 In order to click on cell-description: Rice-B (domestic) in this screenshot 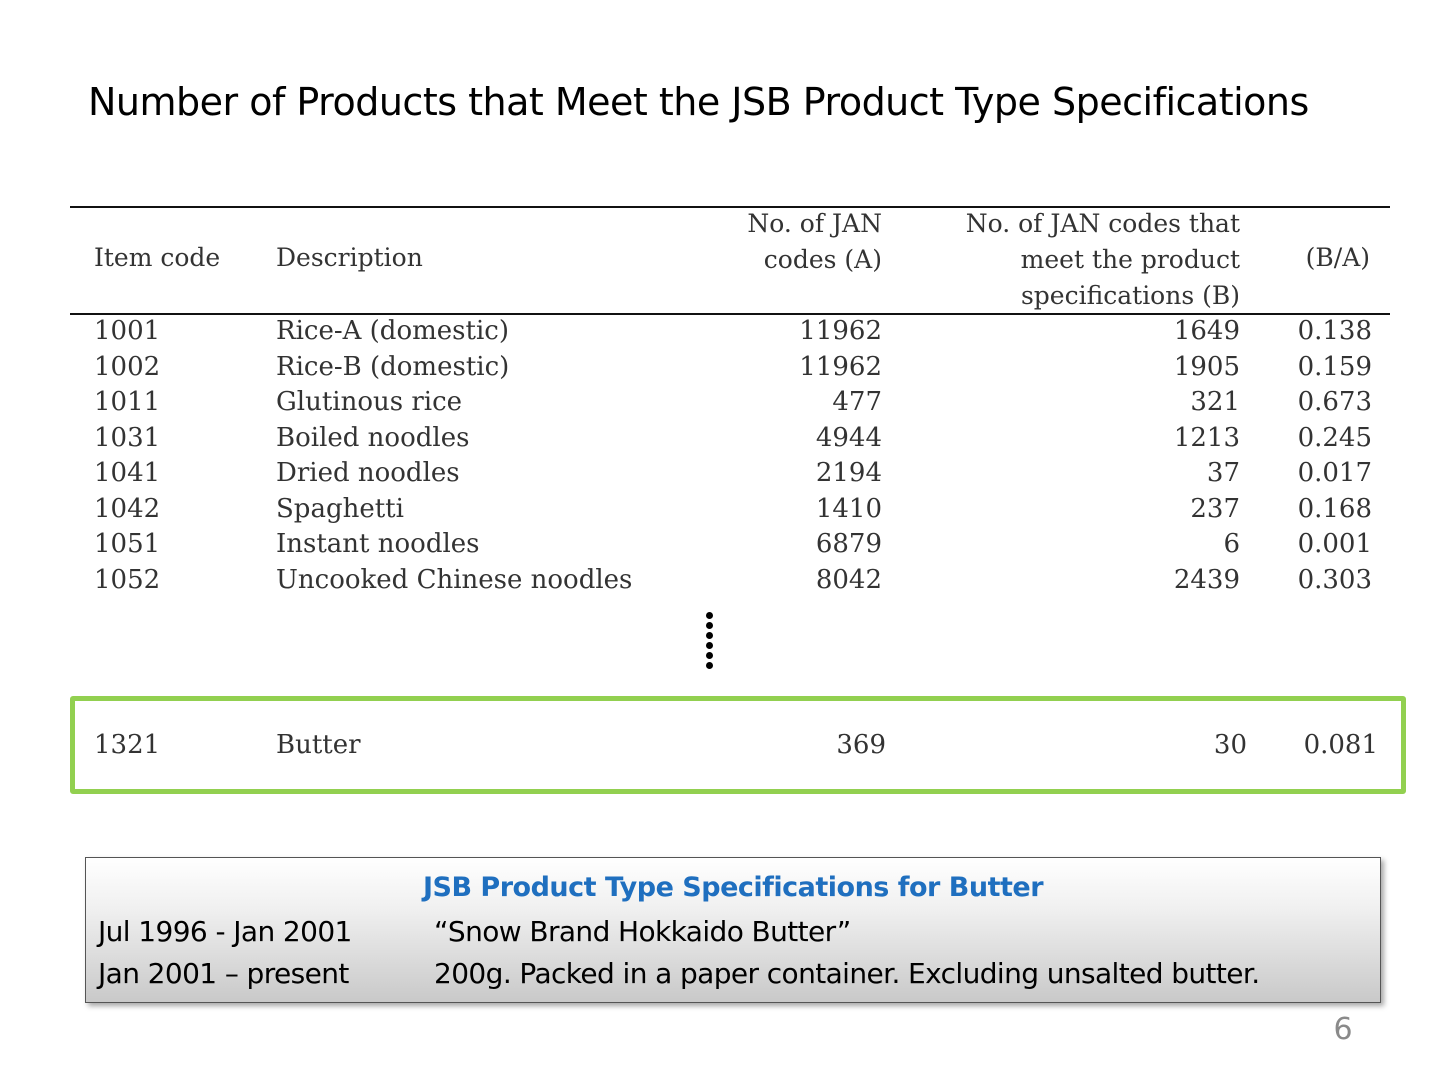, I will do `click(393, 366)`.